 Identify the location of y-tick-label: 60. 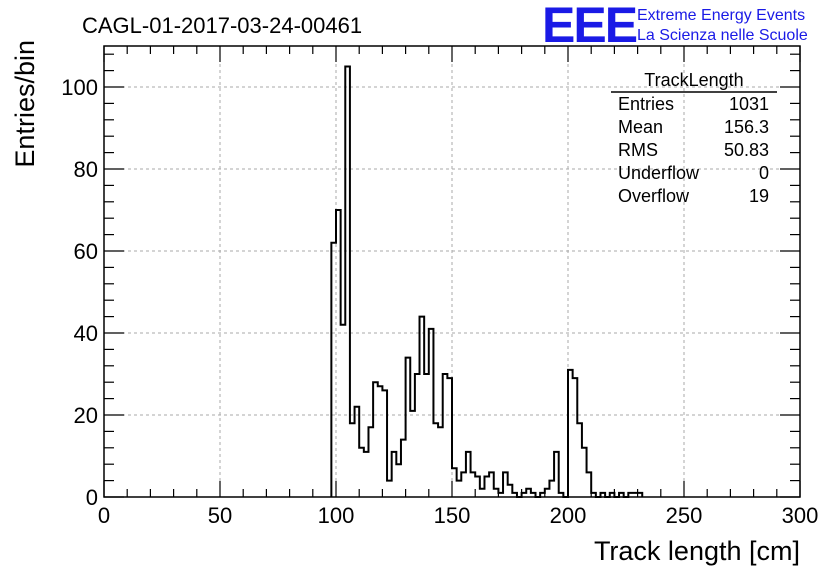
(86, 251).